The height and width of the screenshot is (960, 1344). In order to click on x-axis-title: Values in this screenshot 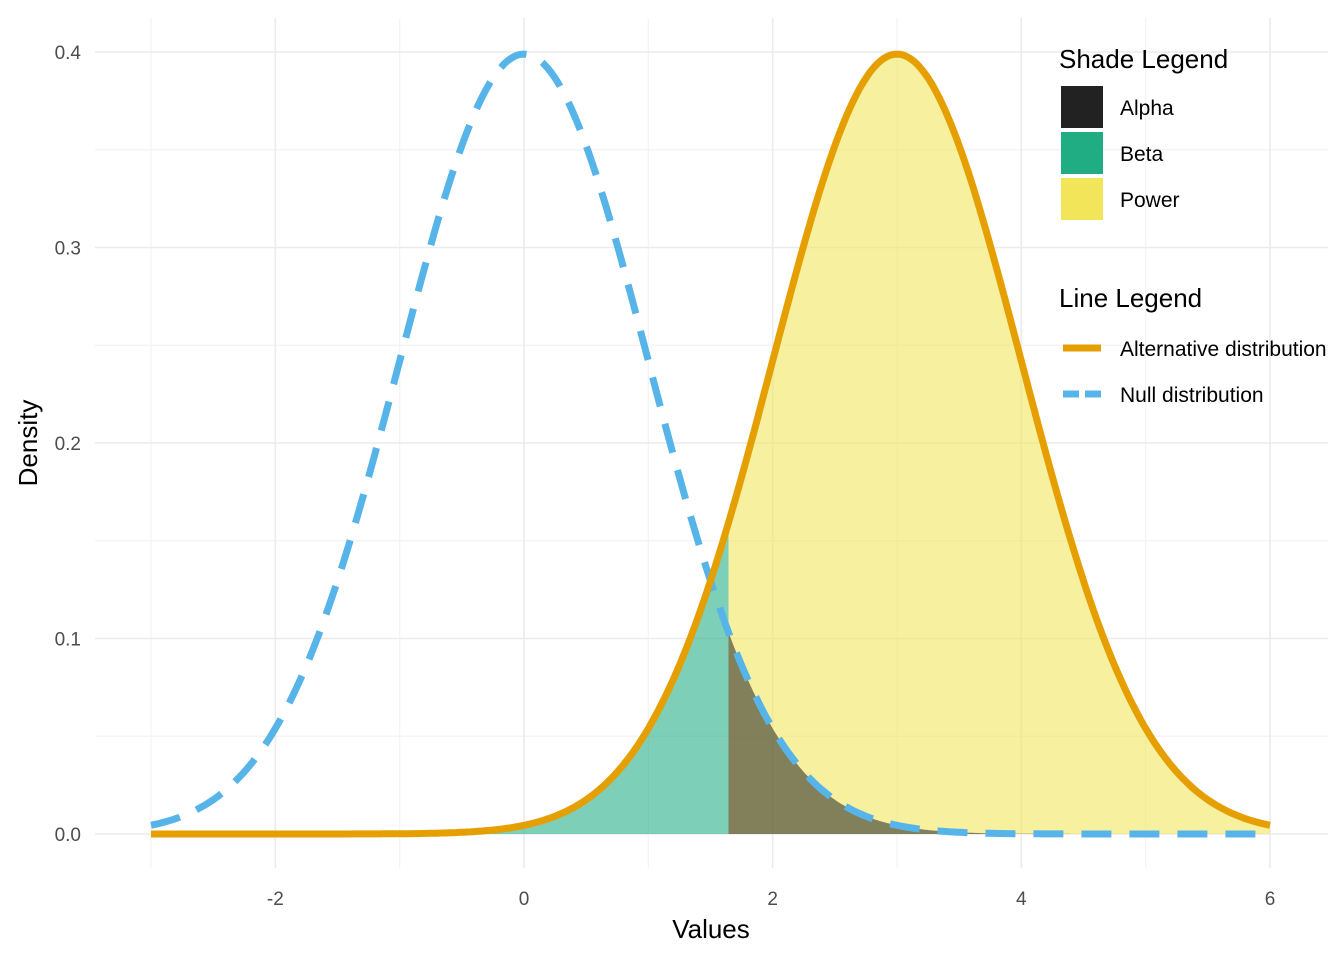, I will do `click(711, 929)`.